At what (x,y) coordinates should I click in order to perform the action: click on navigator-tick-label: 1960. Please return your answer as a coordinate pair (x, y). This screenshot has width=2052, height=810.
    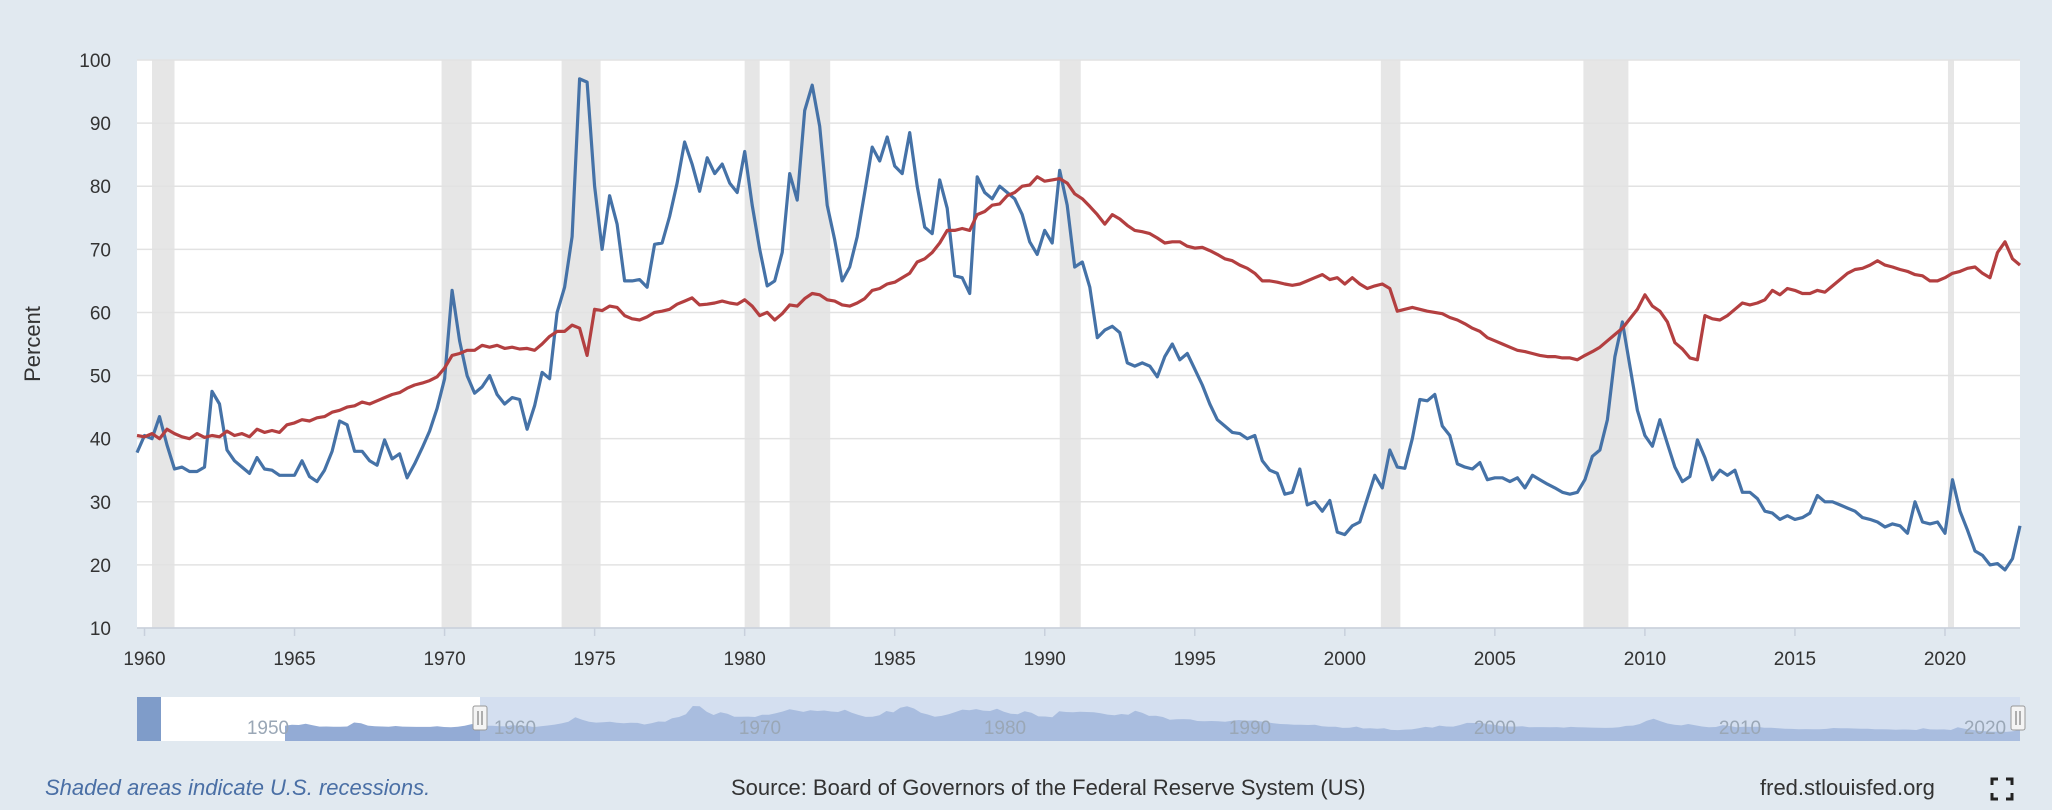
    Looking at the image, I should click on (515, 728).